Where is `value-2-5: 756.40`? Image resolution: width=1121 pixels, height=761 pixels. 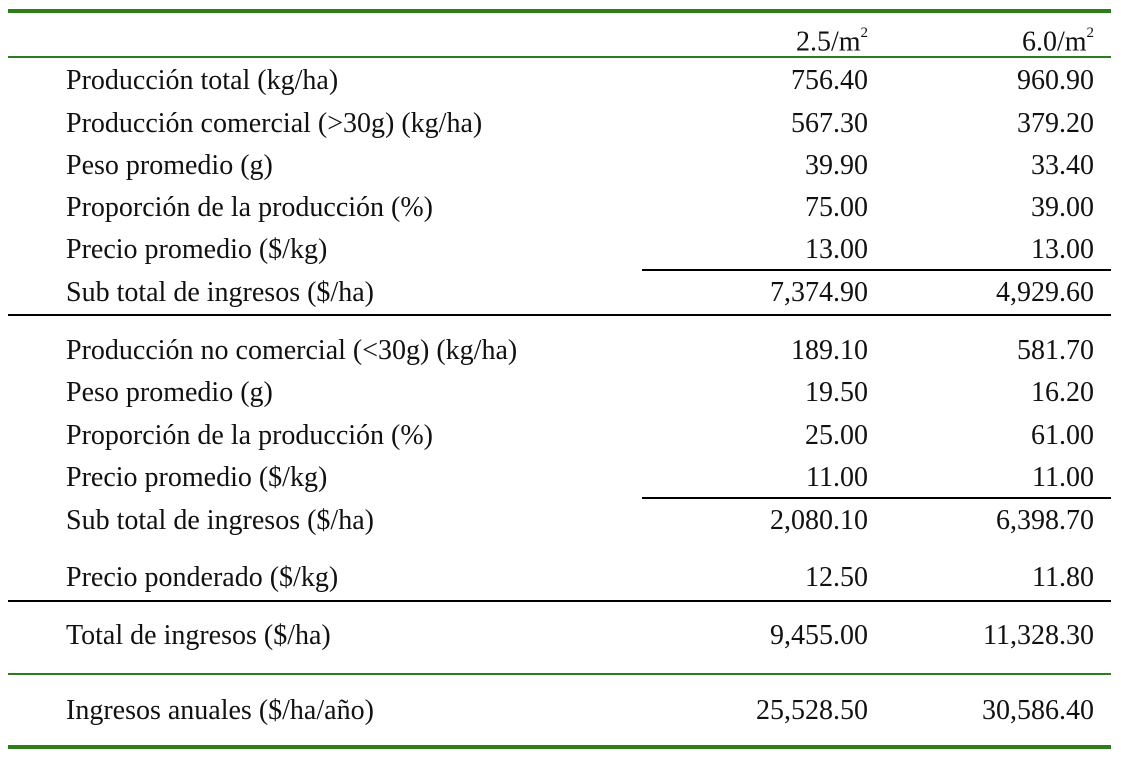
value-2-5: 756.40 is located at coordinates (829, 80).